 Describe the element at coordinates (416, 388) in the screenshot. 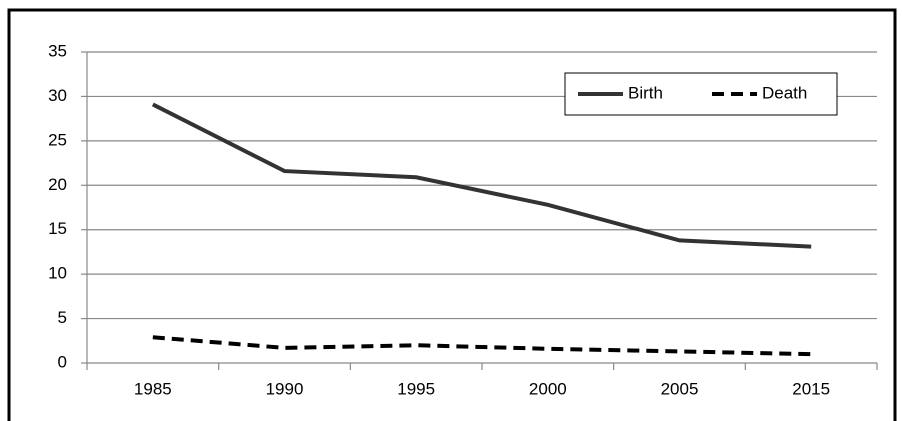

I see `x-tick-label: 1995` at that location.